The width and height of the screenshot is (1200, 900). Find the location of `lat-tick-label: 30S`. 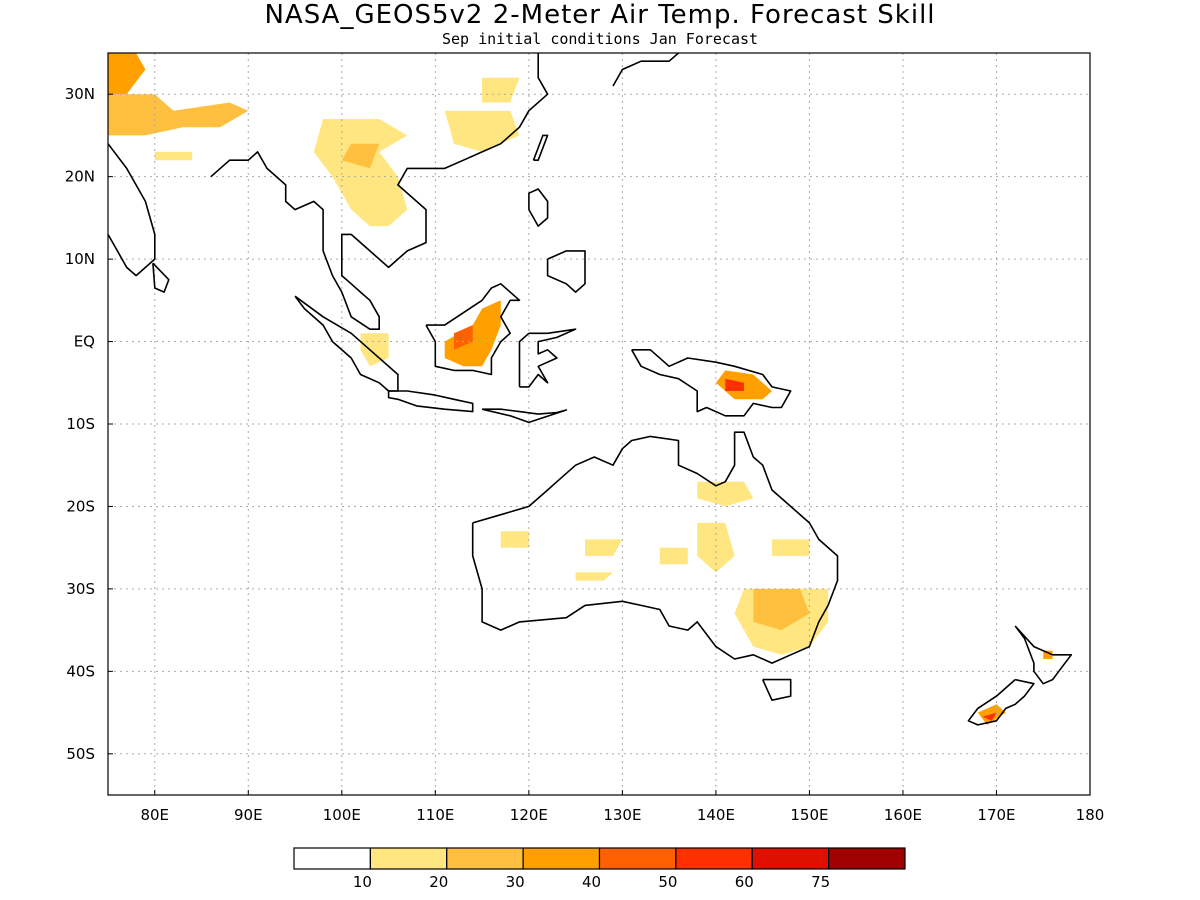

lat-tick-label: 30S is located at coordinates (80, 589).